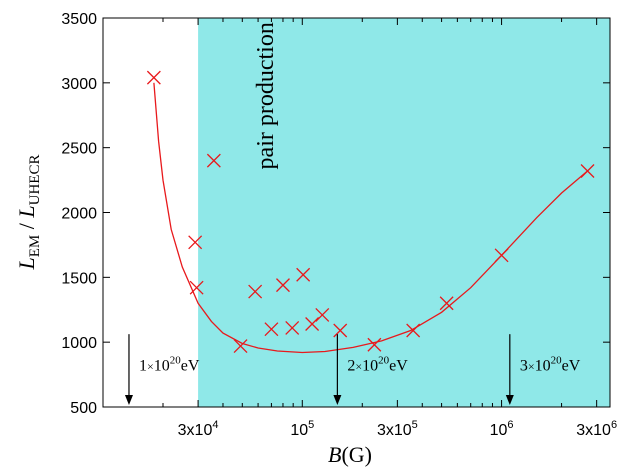  Describe the element at coordinates (169, 365) in the screenshot. I see `energy-label: 1×1020eV` at that location.